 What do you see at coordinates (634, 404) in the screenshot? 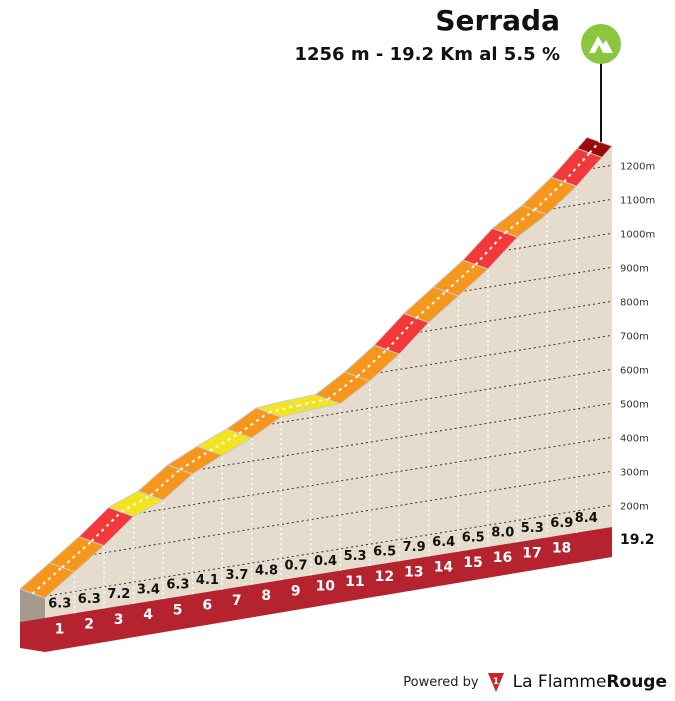
I see `elevation-tick-label: 500m` at bounding box center [634, 404].